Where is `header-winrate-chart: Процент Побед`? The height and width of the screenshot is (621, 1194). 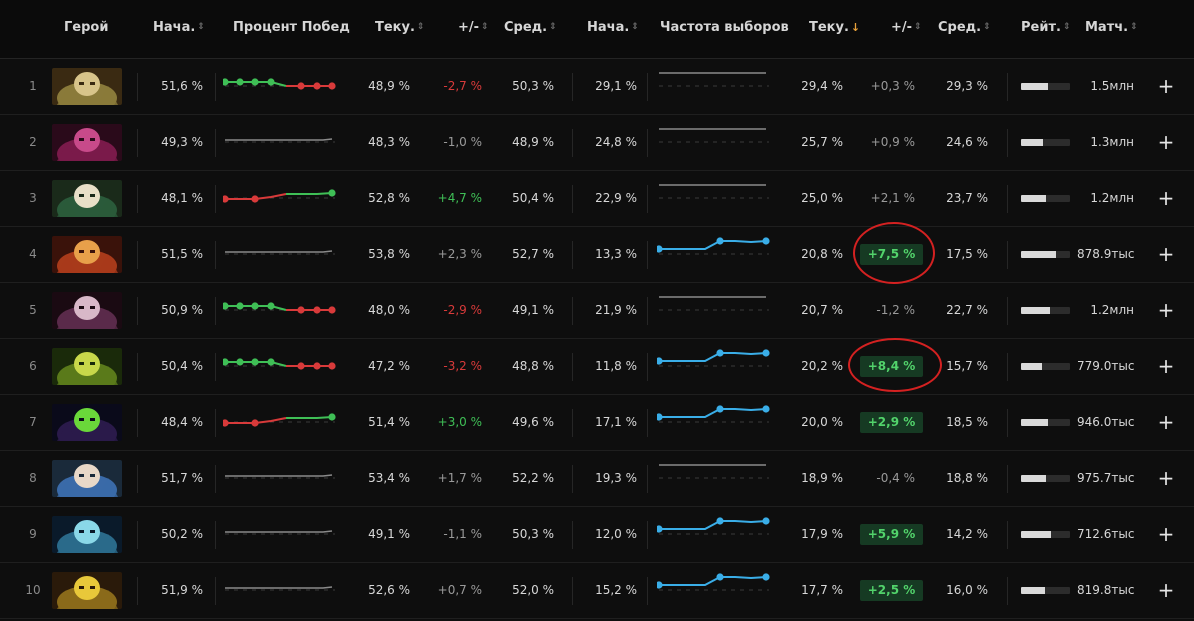 header-winrate-chart: Процент Побед is located at coordinates (291, 30).